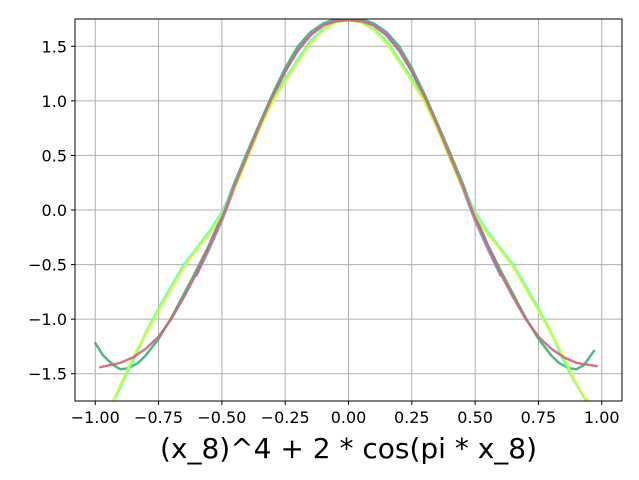  What do you see at coordinates (475, 417) in the screenshot?
I see `x-tick-label: 0.50` at bounding box center [475, 417].